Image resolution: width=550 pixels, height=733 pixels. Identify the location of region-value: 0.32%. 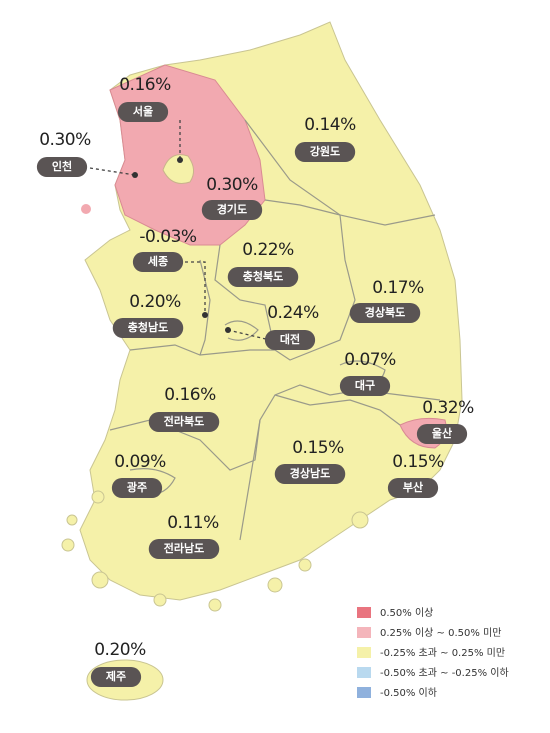
(448, 408).